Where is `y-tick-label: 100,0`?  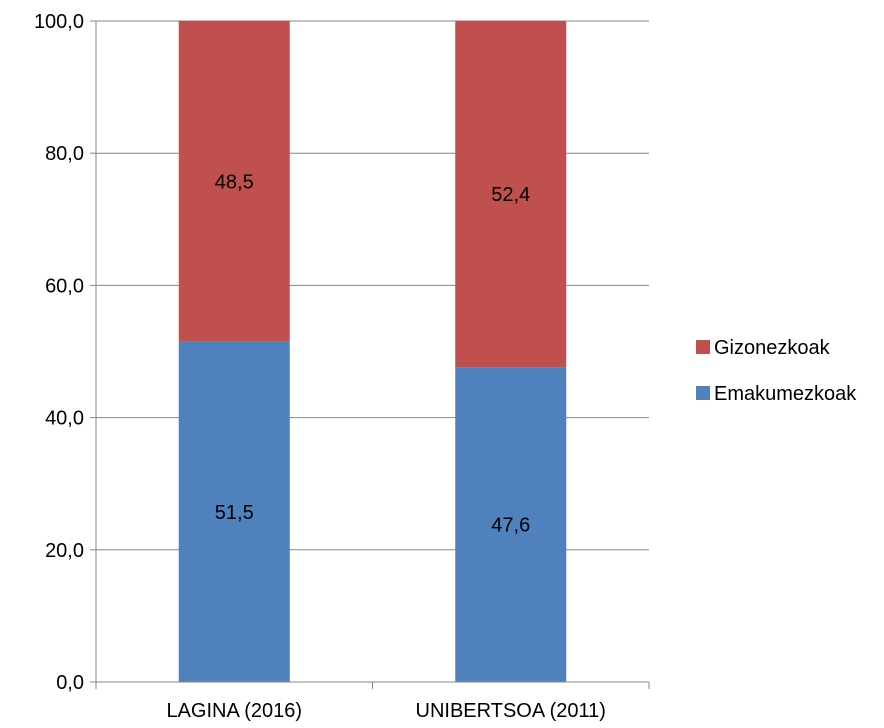
y-tick-label: 100,0 is located at coordinates (59, 22).